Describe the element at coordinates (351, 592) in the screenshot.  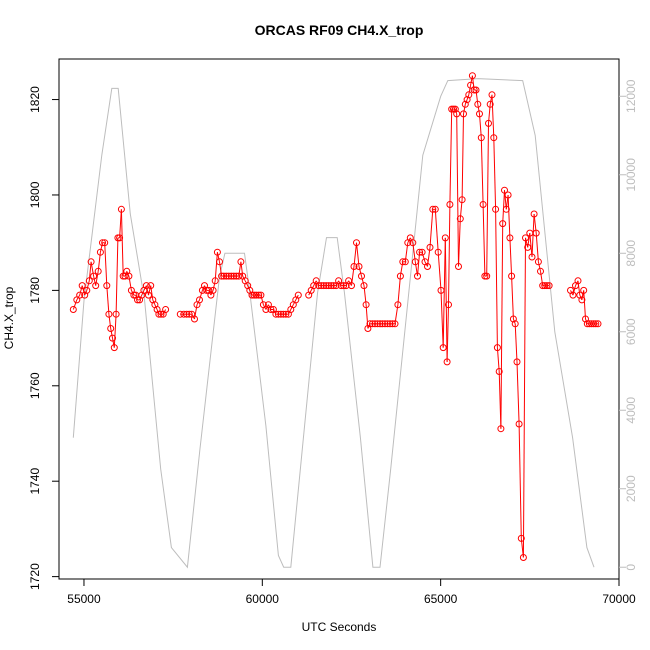
I see `x-axis: 55000 60000 65000 70000` at that location.